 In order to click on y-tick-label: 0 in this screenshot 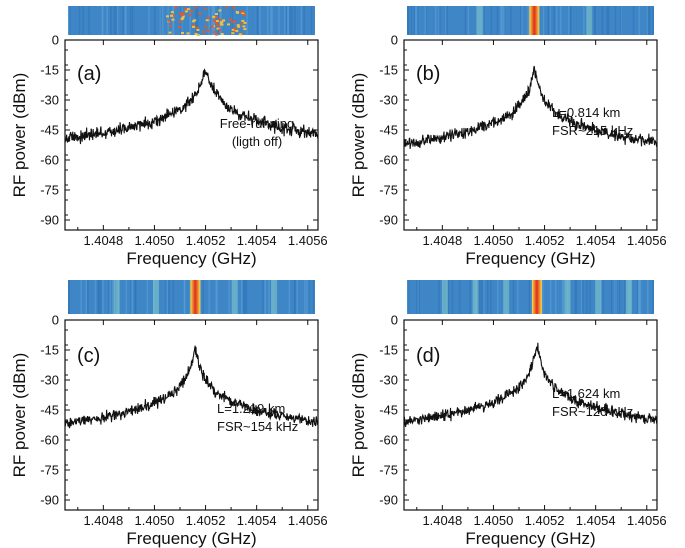, I will do `click(394, 40)`.